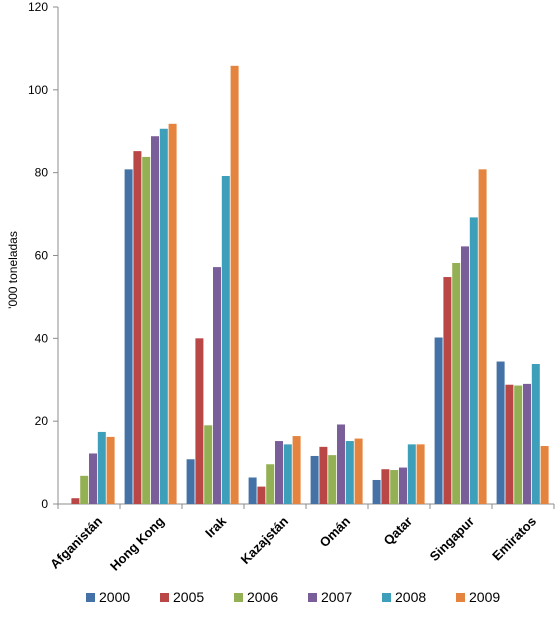  Describe the element at coordinates (334, 531) in the screenshot. I see `x-category-label: Omán` at that location.